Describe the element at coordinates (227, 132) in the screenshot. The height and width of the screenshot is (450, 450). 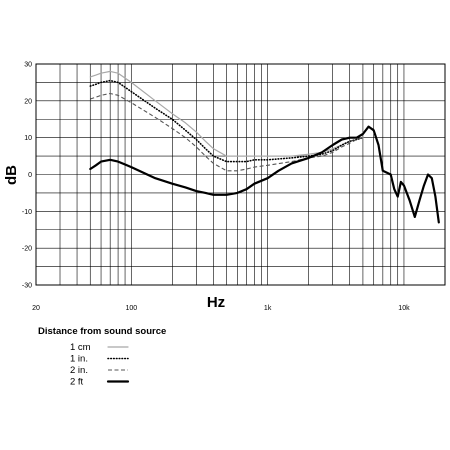
I see `series-line-2-in` at that location.